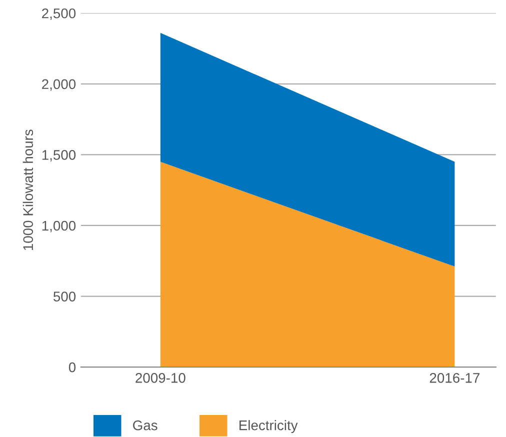 This screenshot has width=506, height=437. What do you see at coordinates (161, 378) in the screenshot?
I see `x-tick-label: 2009-10` at bounding box center [161, 378].